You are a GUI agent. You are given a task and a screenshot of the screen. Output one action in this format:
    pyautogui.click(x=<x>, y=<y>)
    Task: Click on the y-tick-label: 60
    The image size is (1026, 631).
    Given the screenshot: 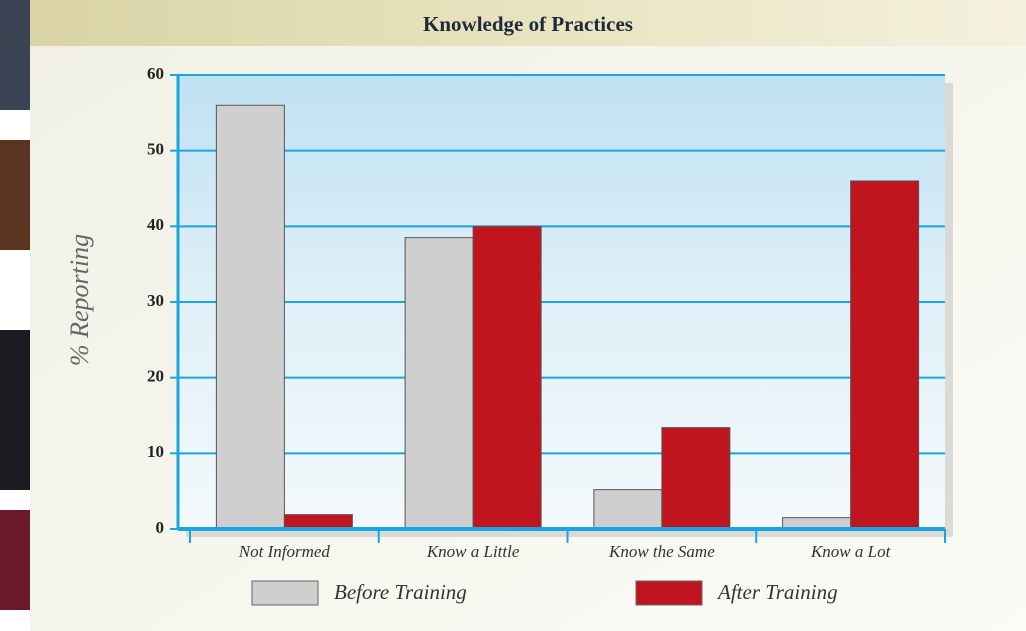 What is the action you would take?
    pyautogui.click(x=155, y=73)
    